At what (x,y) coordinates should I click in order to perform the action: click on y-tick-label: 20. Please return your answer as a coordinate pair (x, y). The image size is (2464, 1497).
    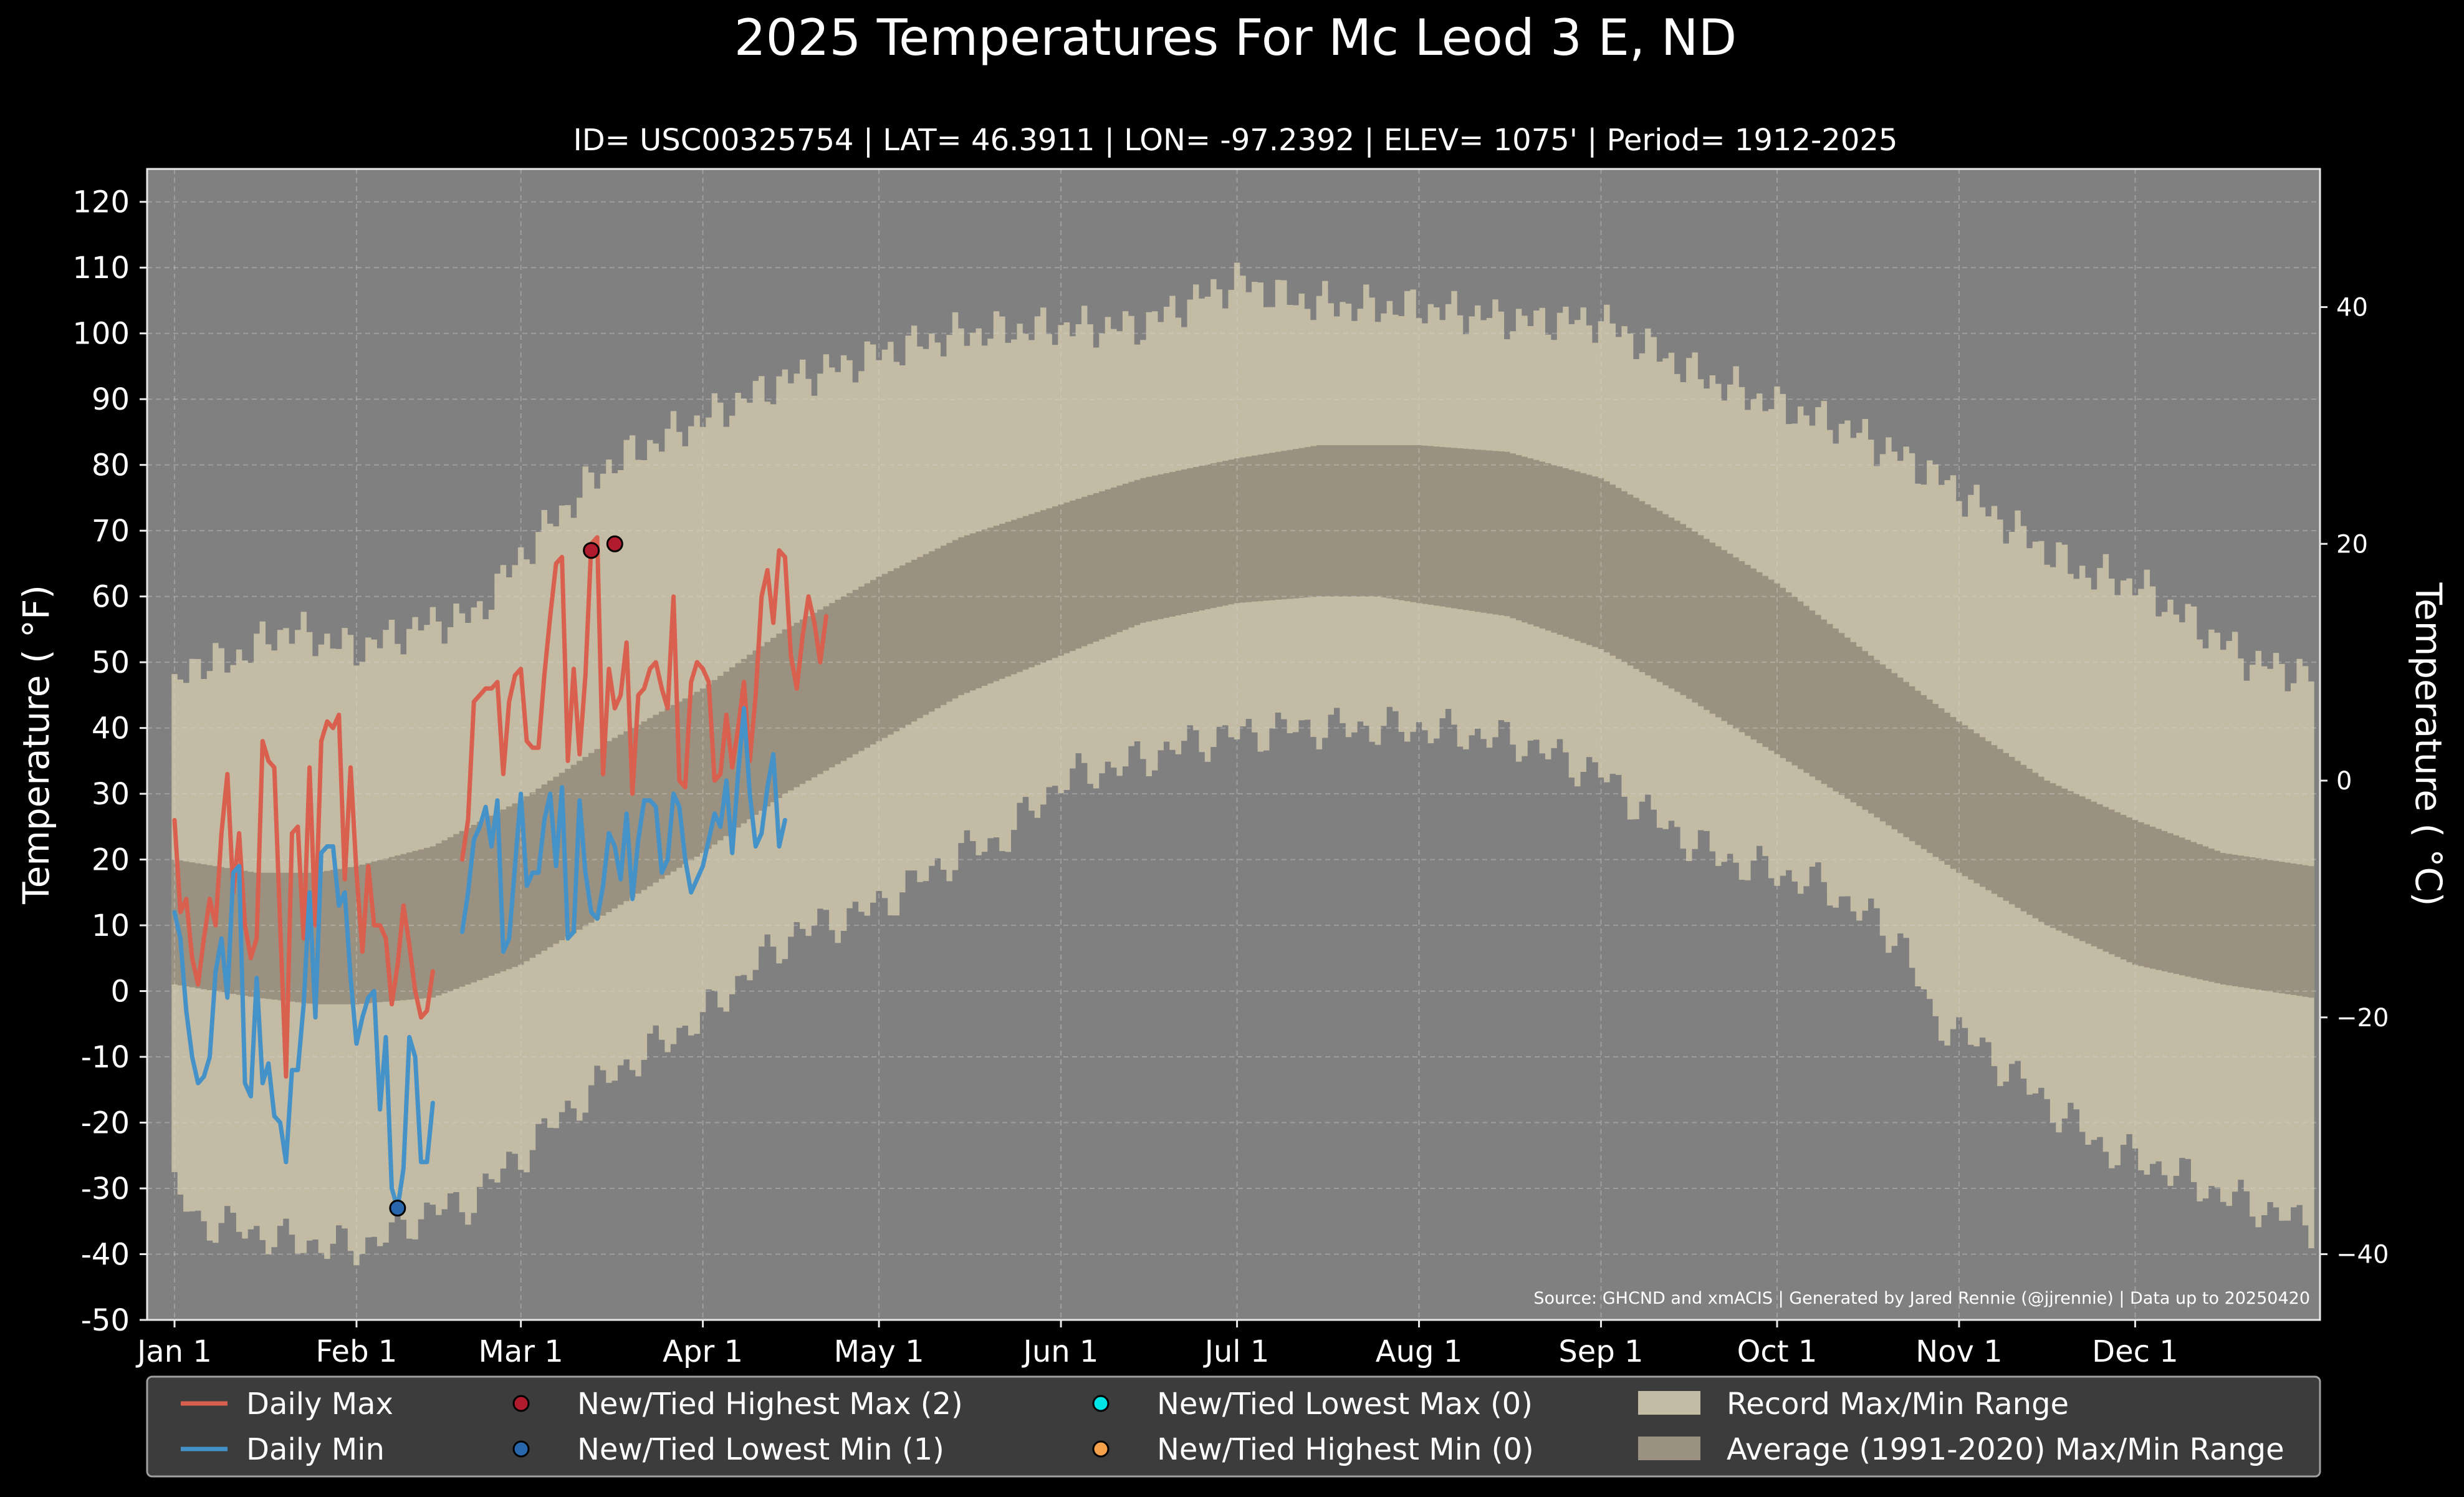
    Looking at the image, I should click on (111, 860).